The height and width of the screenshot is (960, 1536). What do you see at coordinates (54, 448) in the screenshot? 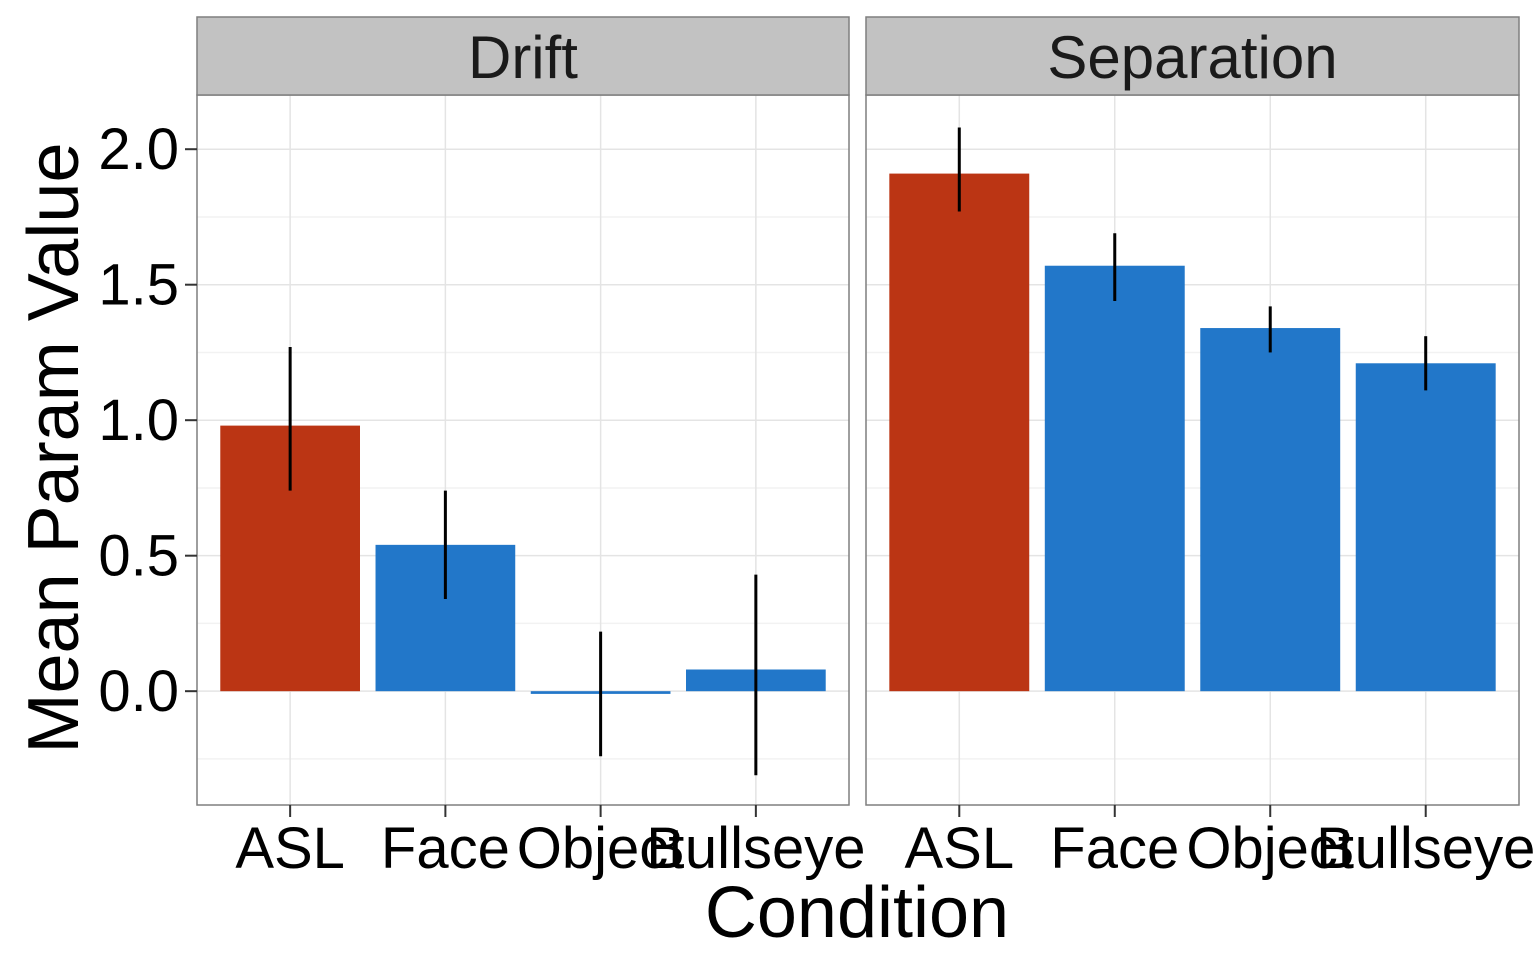
I see `y-axis-title: Mean Param Value` at bounding box center [54, 448].